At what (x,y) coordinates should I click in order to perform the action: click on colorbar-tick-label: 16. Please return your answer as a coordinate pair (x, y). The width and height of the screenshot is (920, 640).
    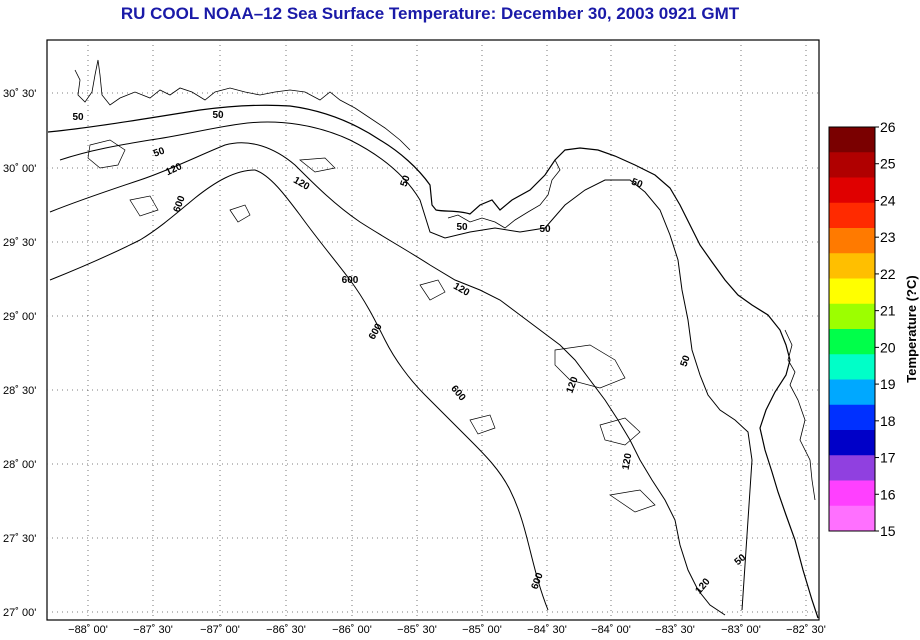
    Looking at the image, I should click on (888, 494).